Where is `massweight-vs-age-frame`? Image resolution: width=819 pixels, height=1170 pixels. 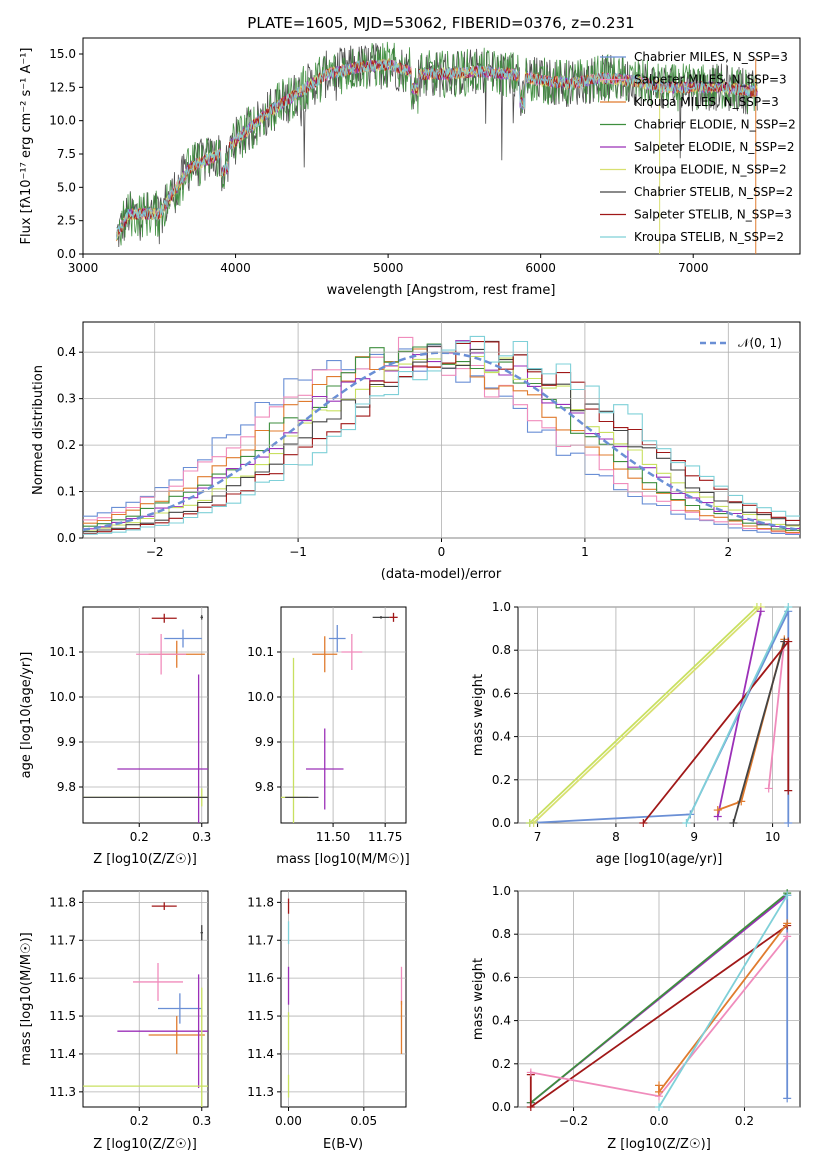 massweight-vs-age-frame is located at coordinates (659, 715).